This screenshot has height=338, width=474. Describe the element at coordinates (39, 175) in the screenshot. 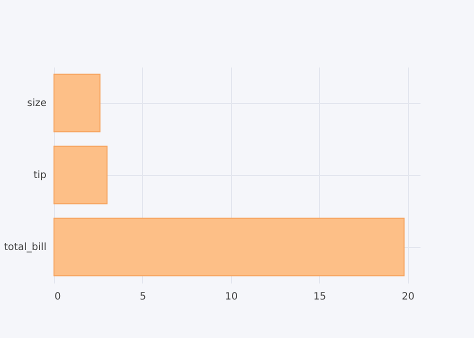

I see `y-tick-label: tip` at that location.